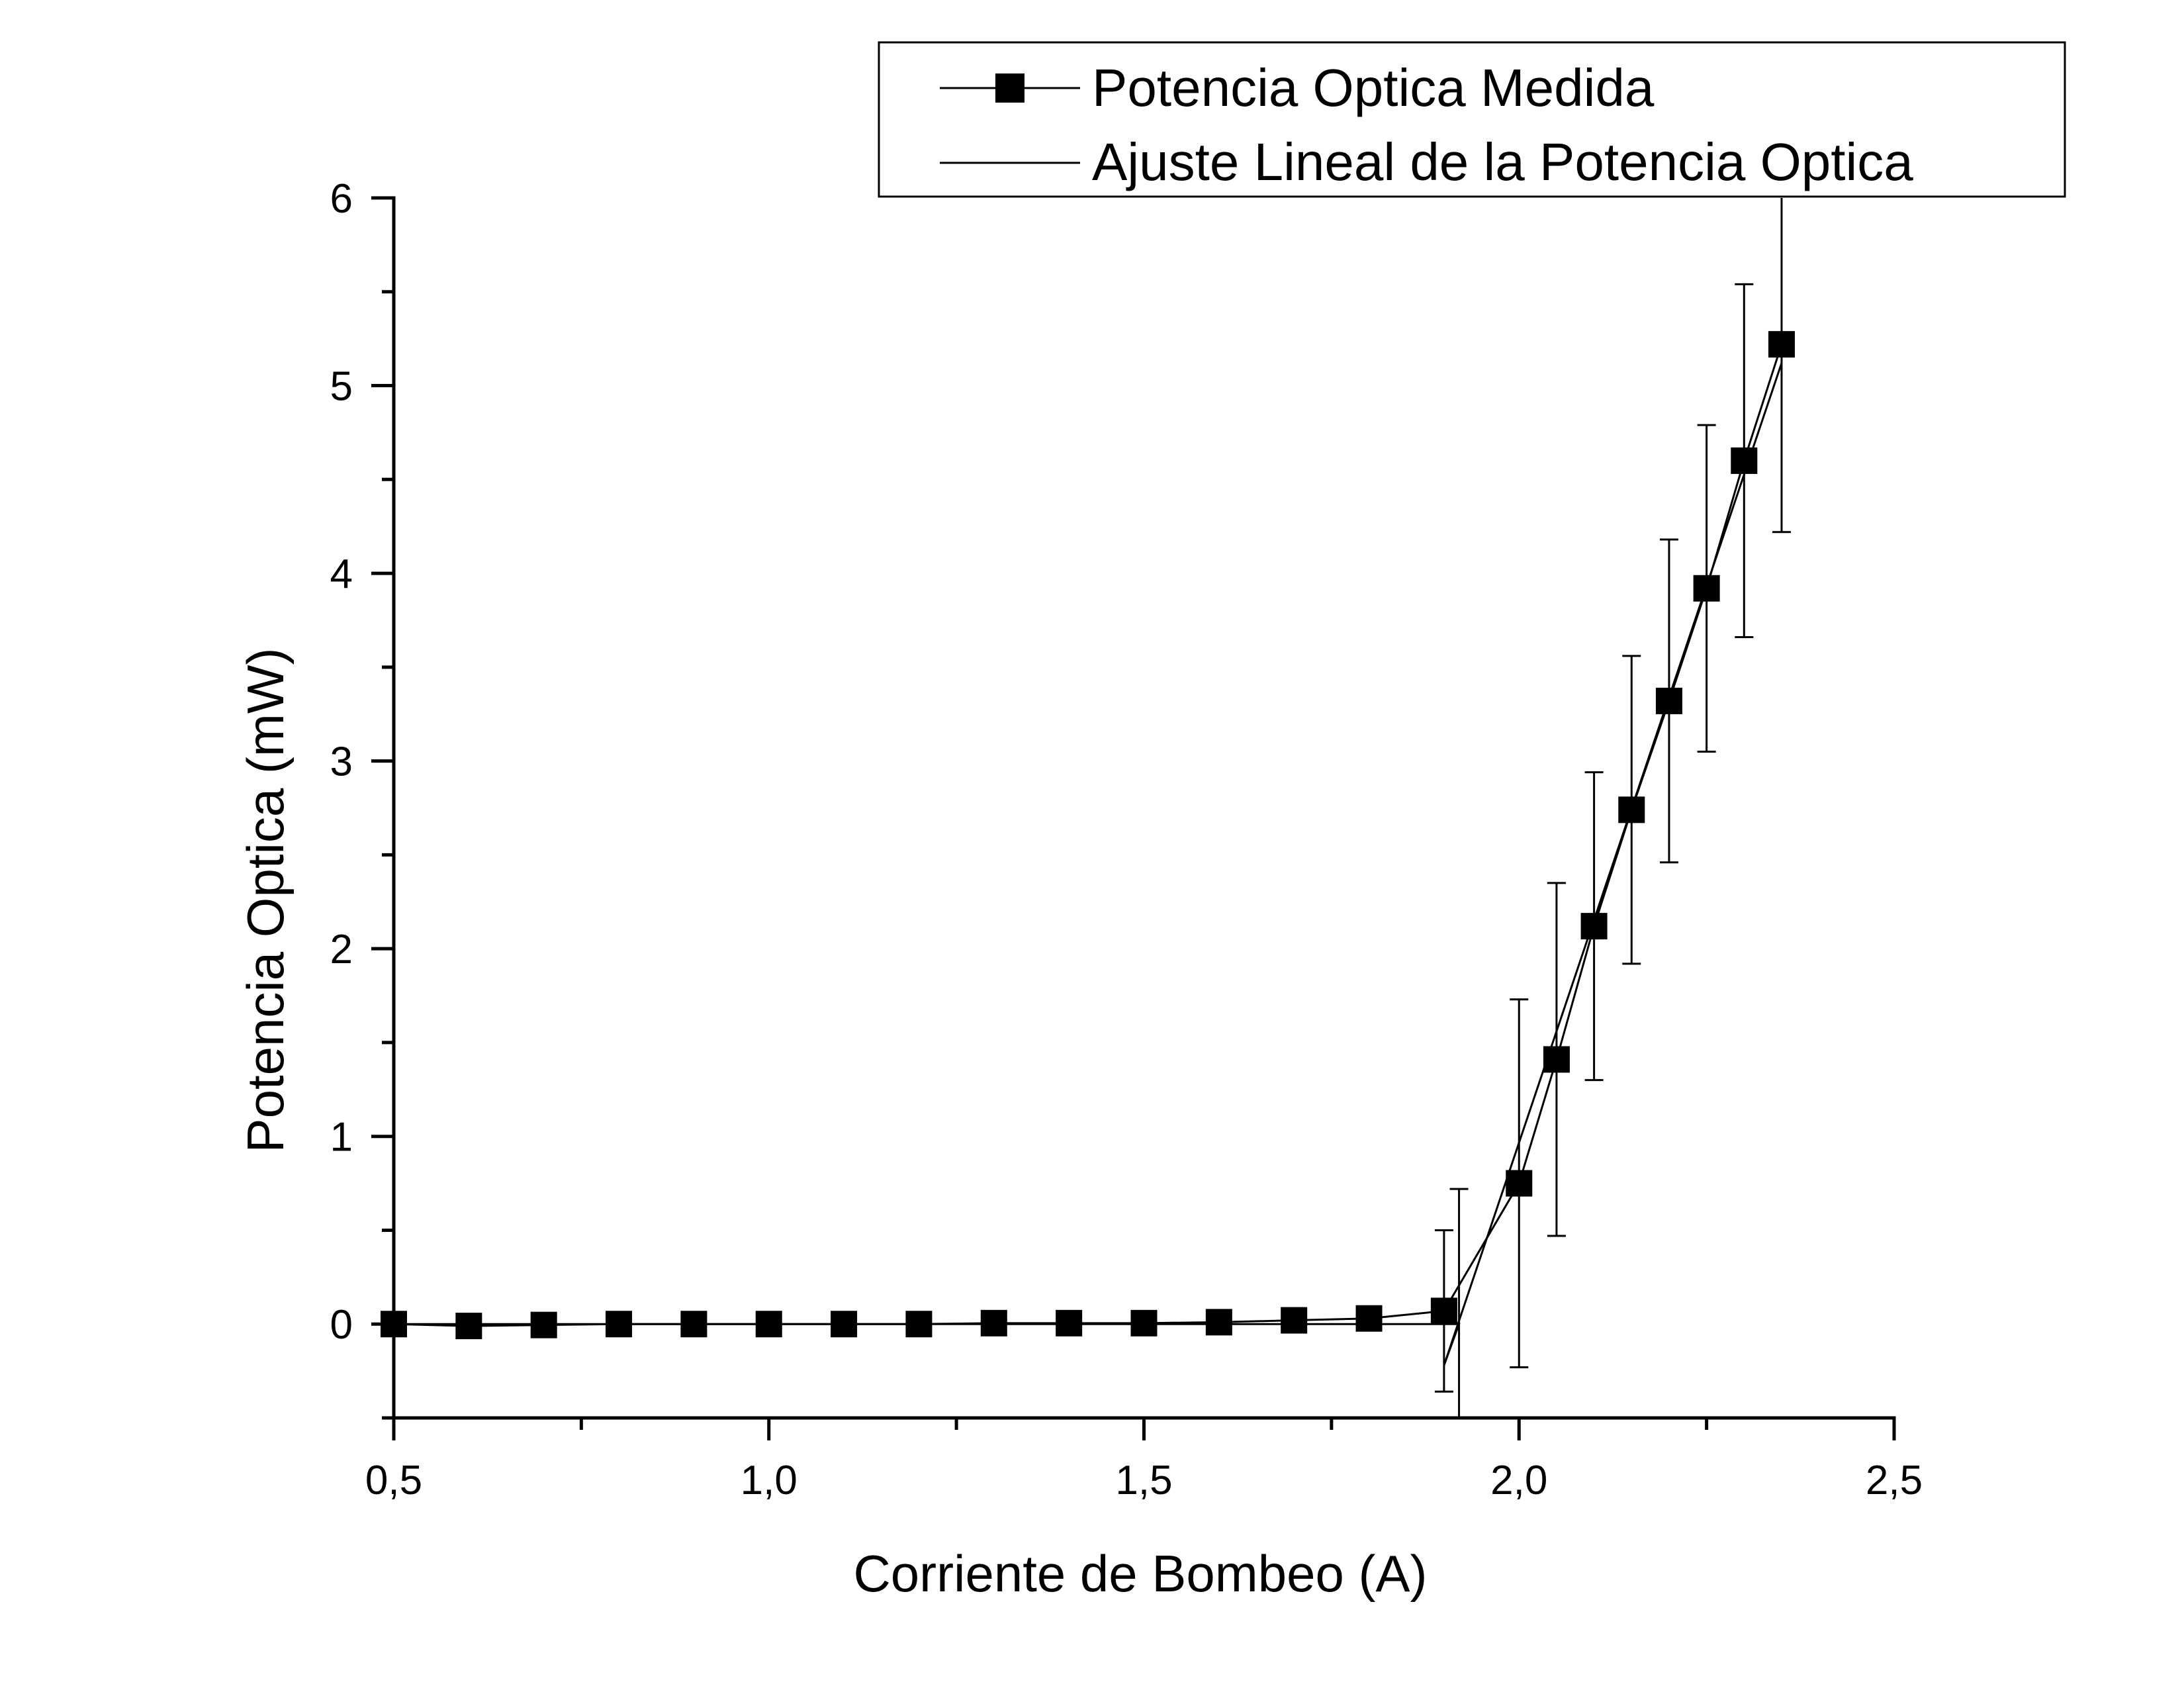 This screenshot has height=1688, width=2184. Describe the element at coordinates (1143, 1480) in the screenshot. I see `x-tick-label: 1,5` at that location.